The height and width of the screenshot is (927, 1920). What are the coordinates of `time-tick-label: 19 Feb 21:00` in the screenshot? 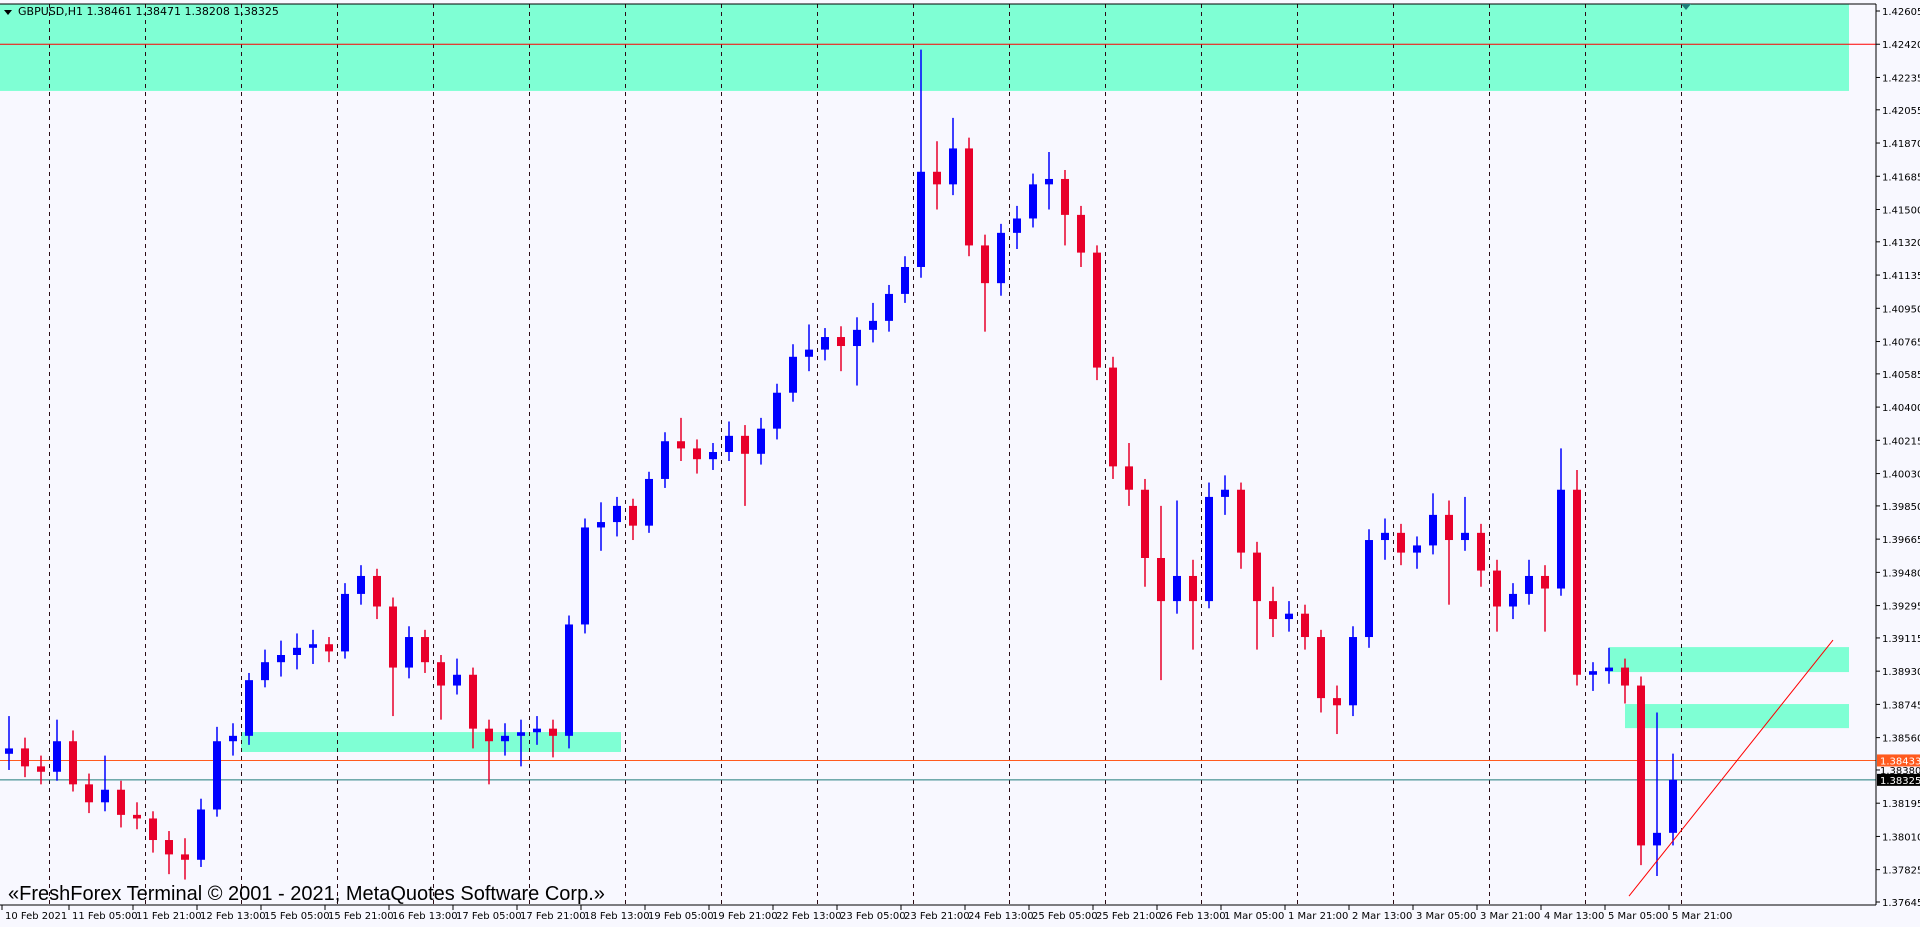 It's located at (745, 916).